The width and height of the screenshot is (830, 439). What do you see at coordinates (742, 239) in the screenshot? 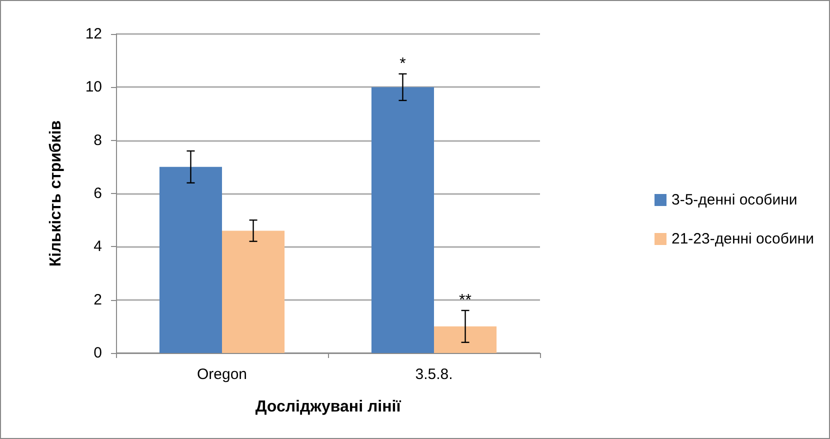
I see `legend-label: 21-23-денні особини` at bounding box center [742, 239].